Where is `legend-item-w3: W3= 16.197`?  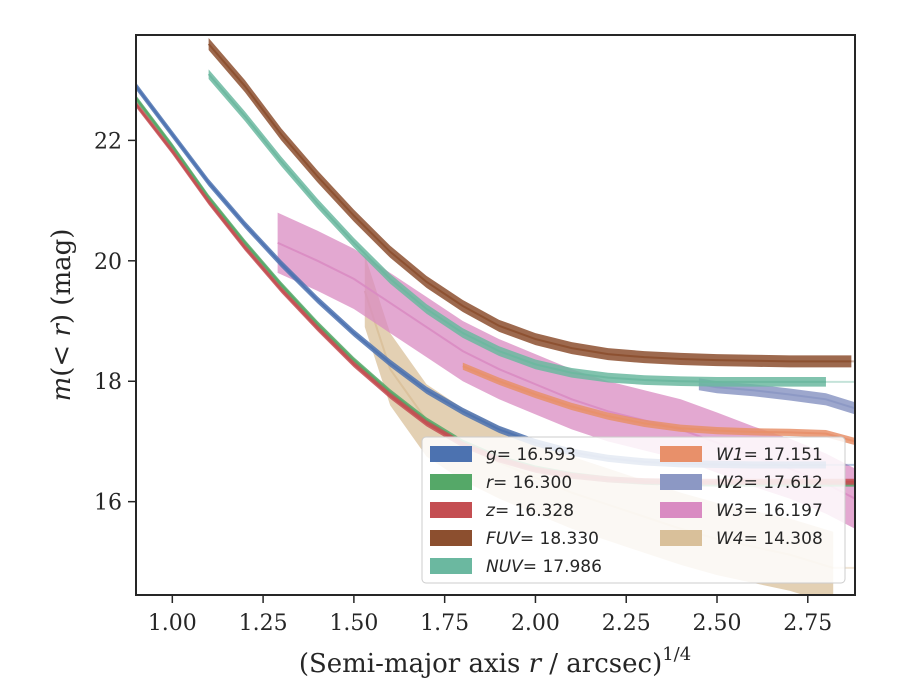 legend-item-w3: W3= 16.197 is located at coordinates (741, 511).